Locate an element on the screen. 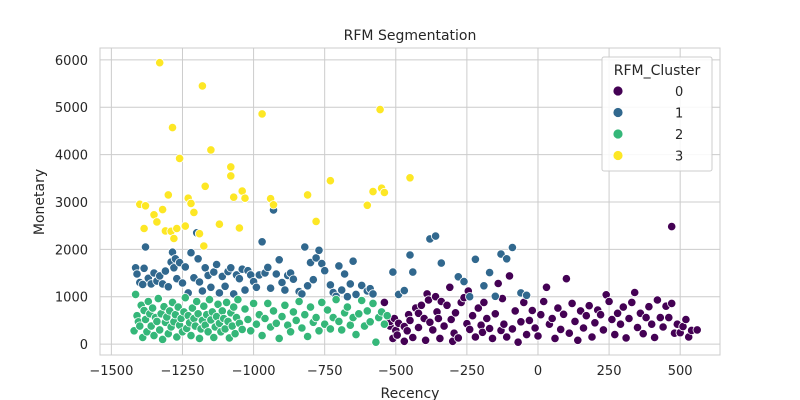 The height and width of the screenshot is (400, 800). y-tick-label: 0 is located at coordinates (84, 345).